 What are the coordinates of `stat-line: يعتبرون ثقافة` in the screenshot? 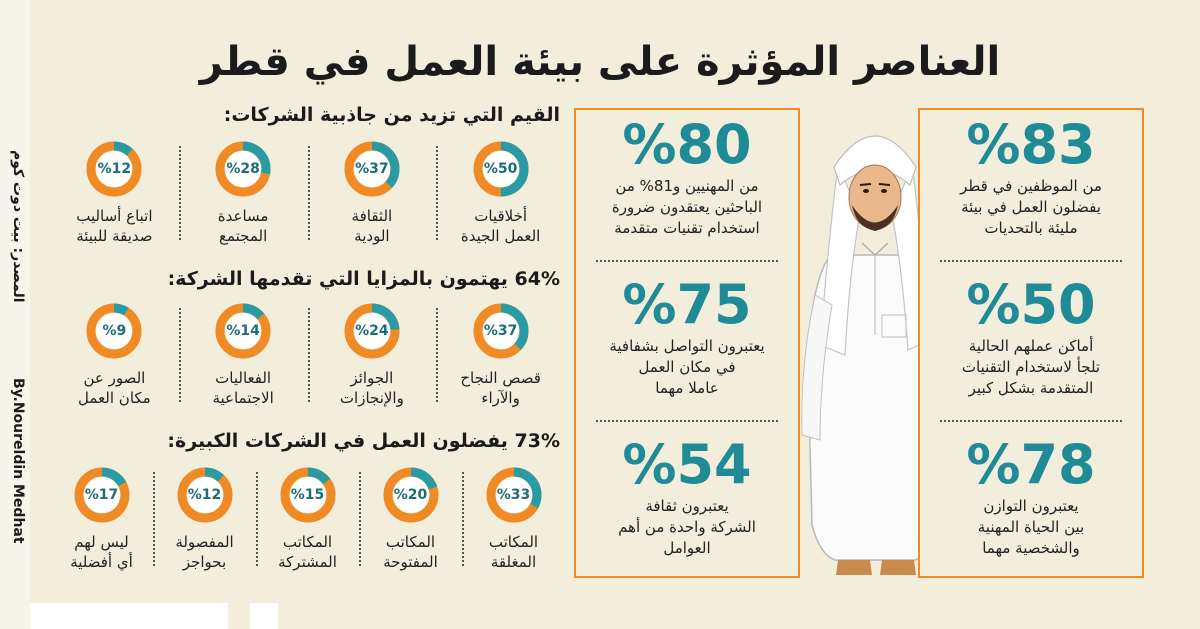 It's located at (687, 506).